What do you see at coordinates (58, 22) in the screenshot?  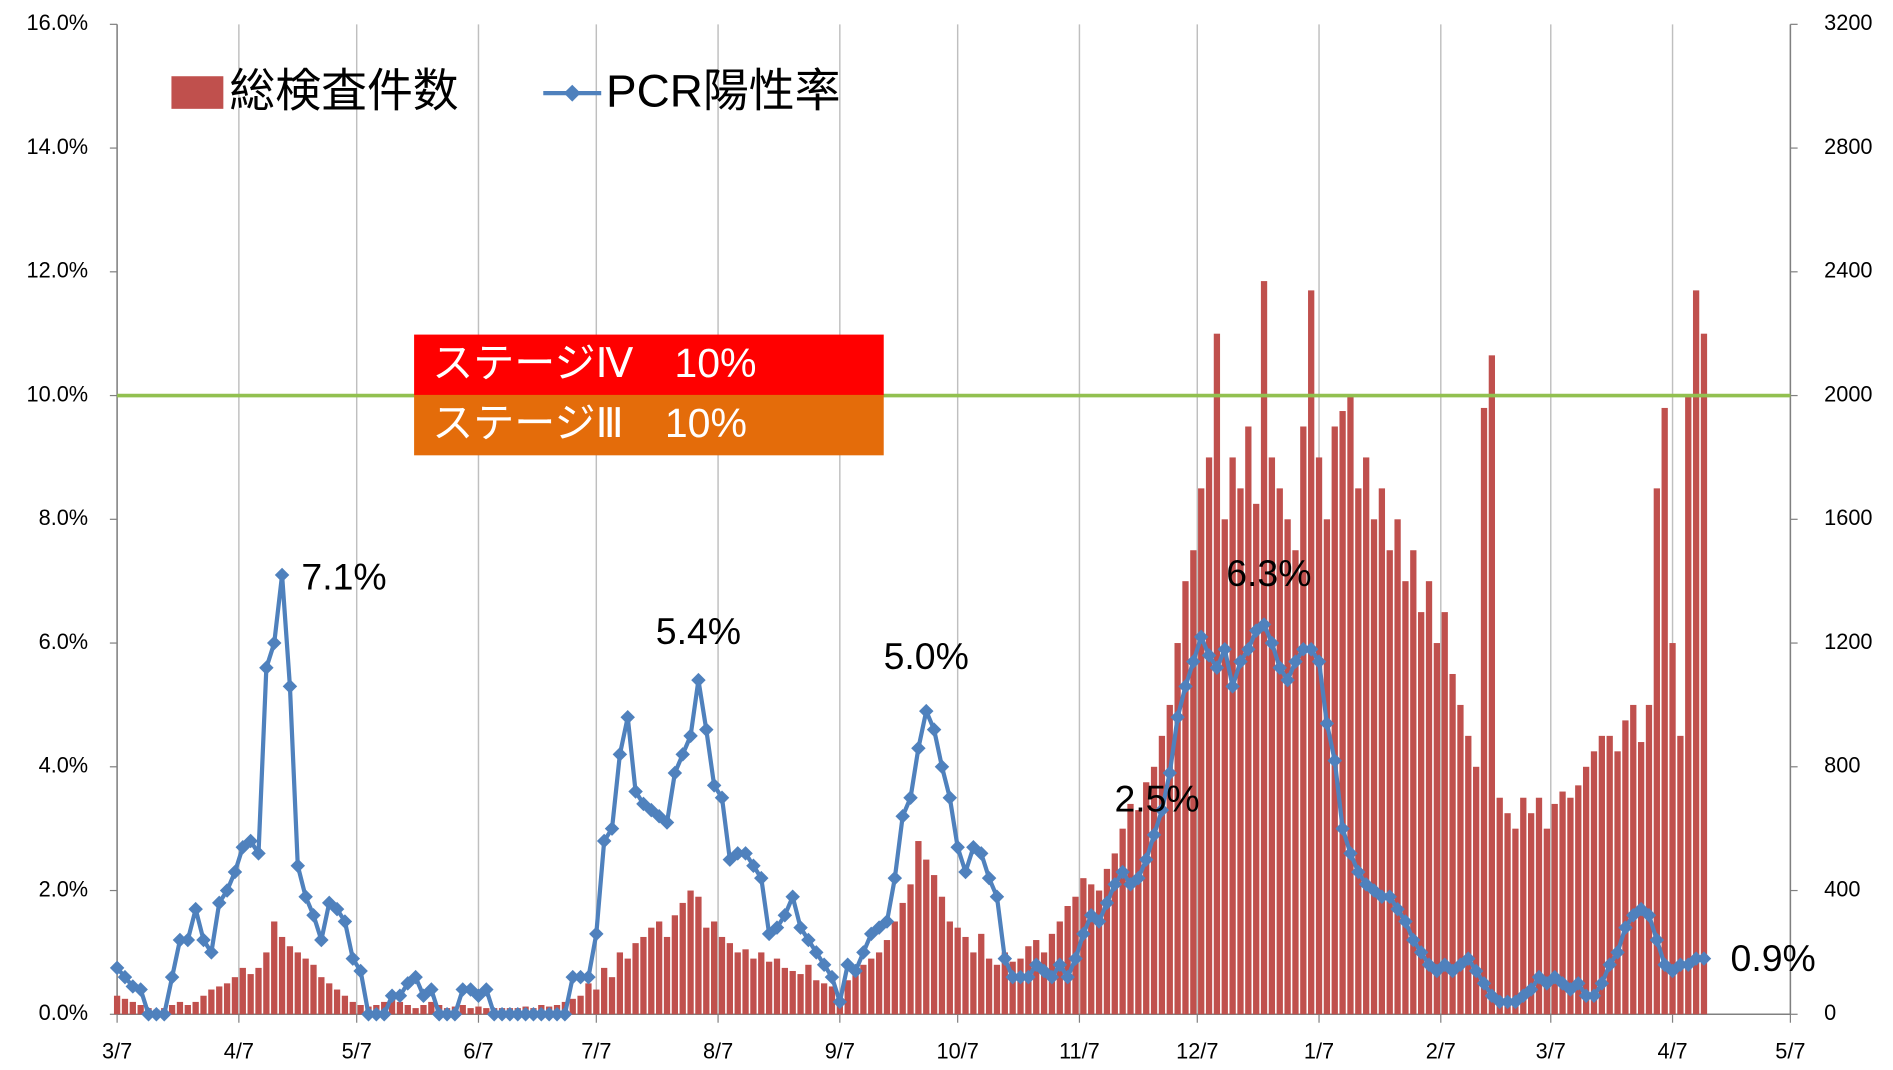 I see `y-tick-label: 16.0%` at bounding box center [58, 22].